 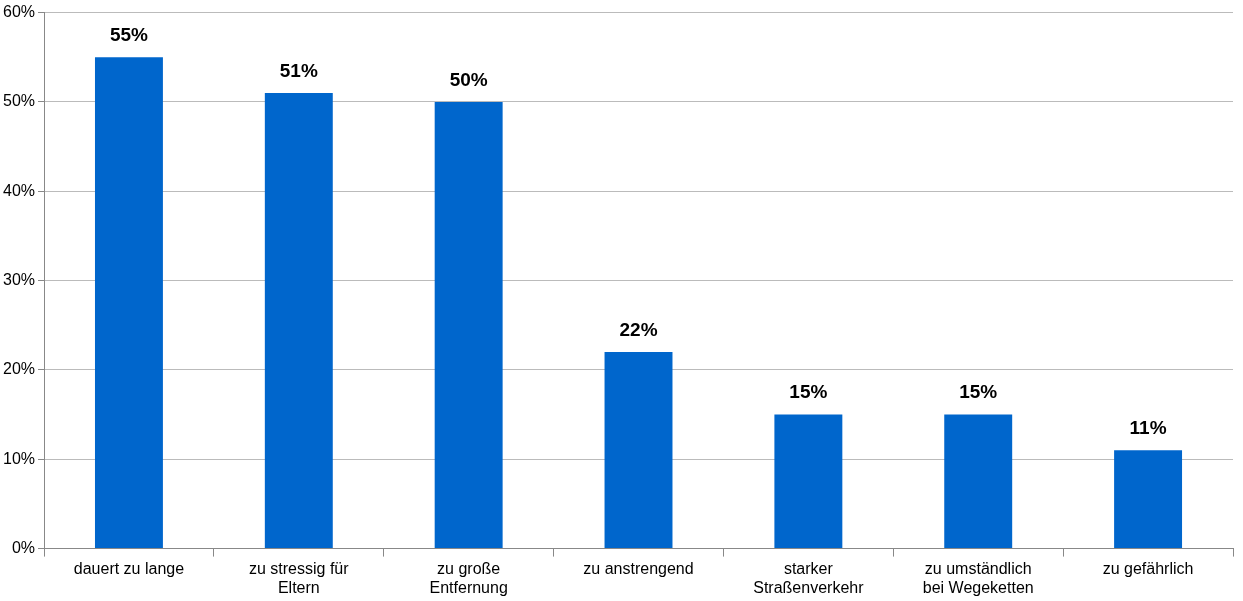 I want to click on data-label: 50%, so click(x=468, y=79).